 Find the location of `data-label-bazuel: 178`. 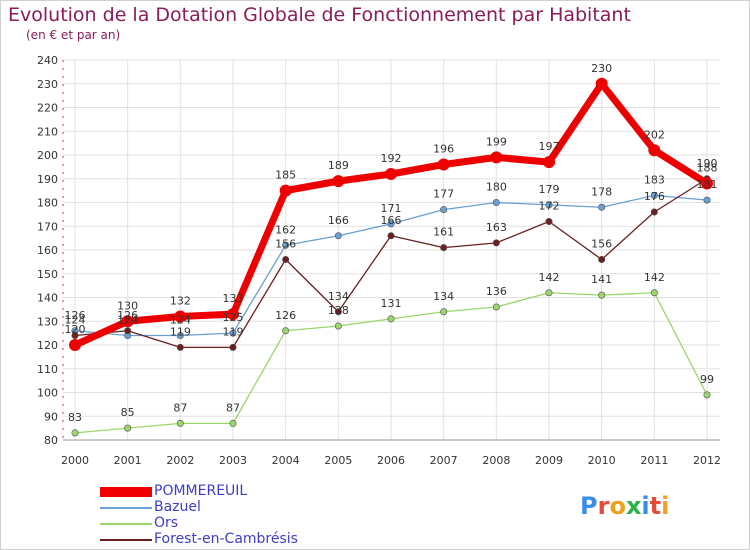

data-label-bazuel: 178 is located at coordinates (601, 191).